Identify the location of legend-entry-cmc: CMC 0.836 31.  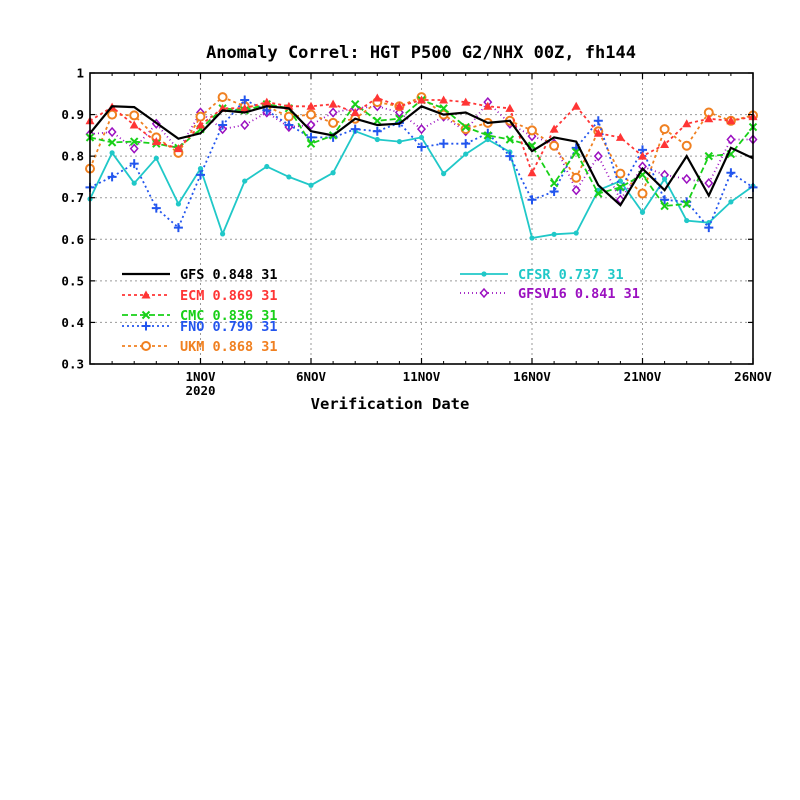
(200, 316).